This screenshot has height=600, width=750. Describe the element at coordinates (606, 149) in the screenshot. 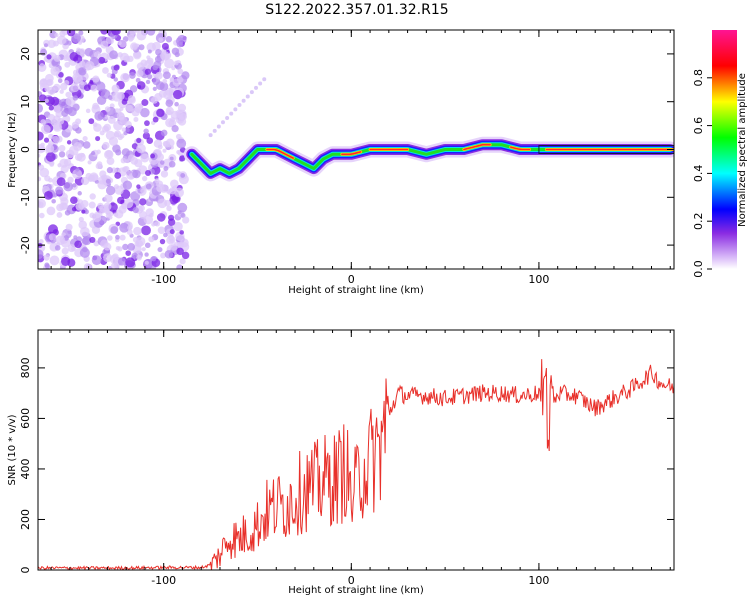

I see `ridge-outline` at that location.